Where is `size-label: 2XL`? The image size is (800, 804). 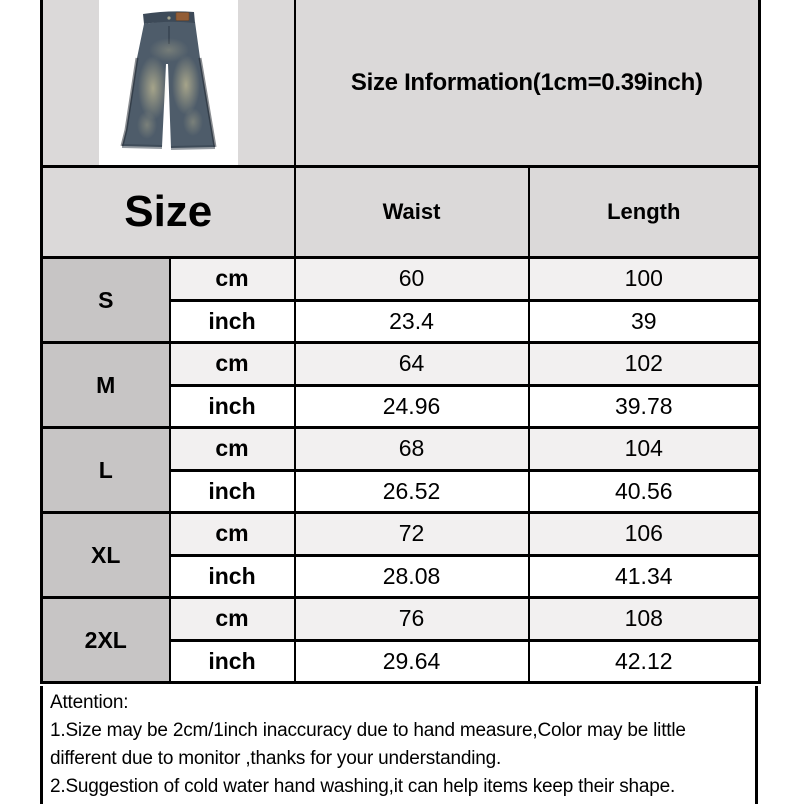 size-label: 2XL is located at coordinates (105, 640).